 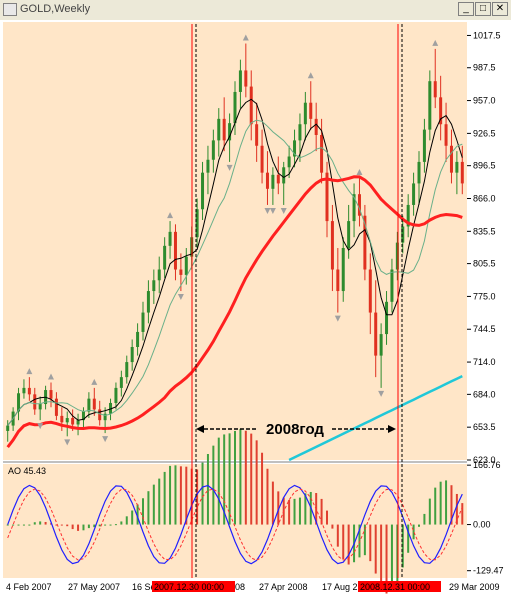 What do you see at coordinates (484, 101) in the screenshot?
I see `price-tick-label: 957.0` at bounding box center [484, 101].